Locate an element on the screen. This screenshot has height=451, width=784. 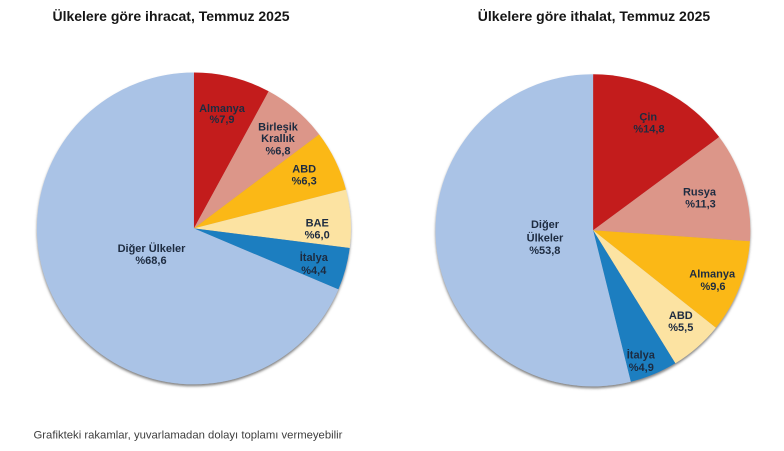
svg-text: Birleşik is located at coordinates (278, 128).